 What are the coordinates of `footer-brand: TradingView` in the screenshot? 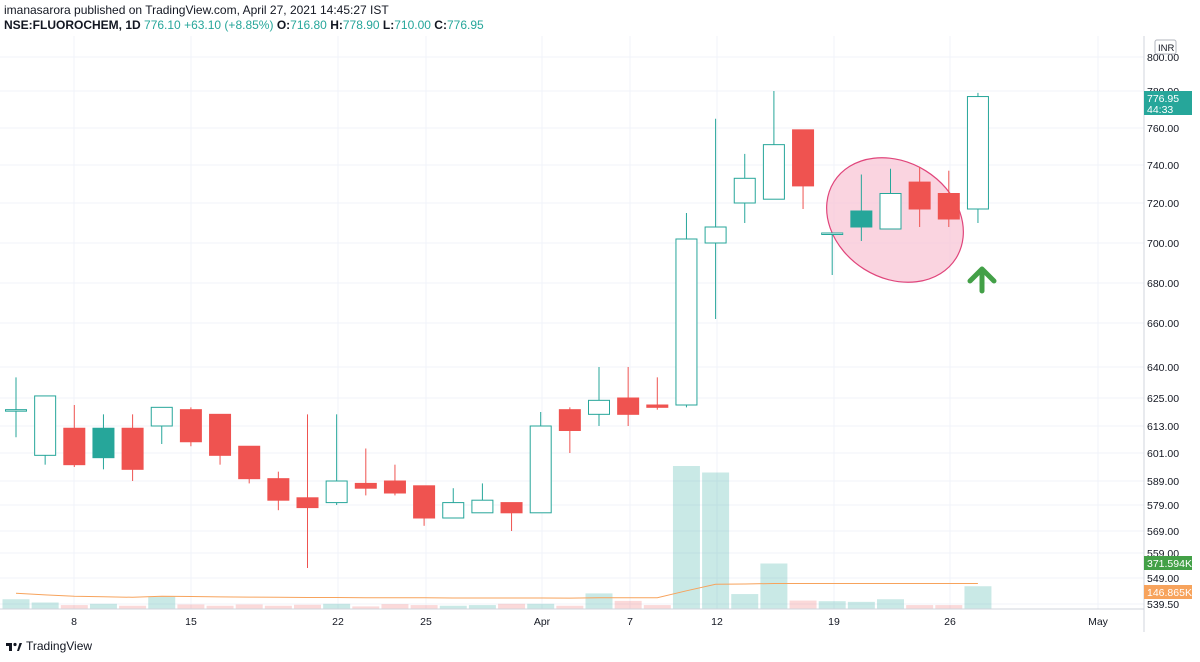 It's located at (59, 646).